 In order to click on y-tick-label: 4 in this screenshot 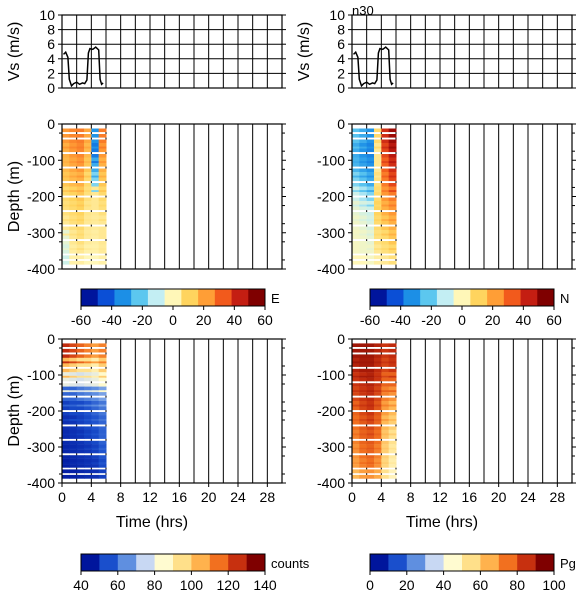, I will do `click(341, 59)`.